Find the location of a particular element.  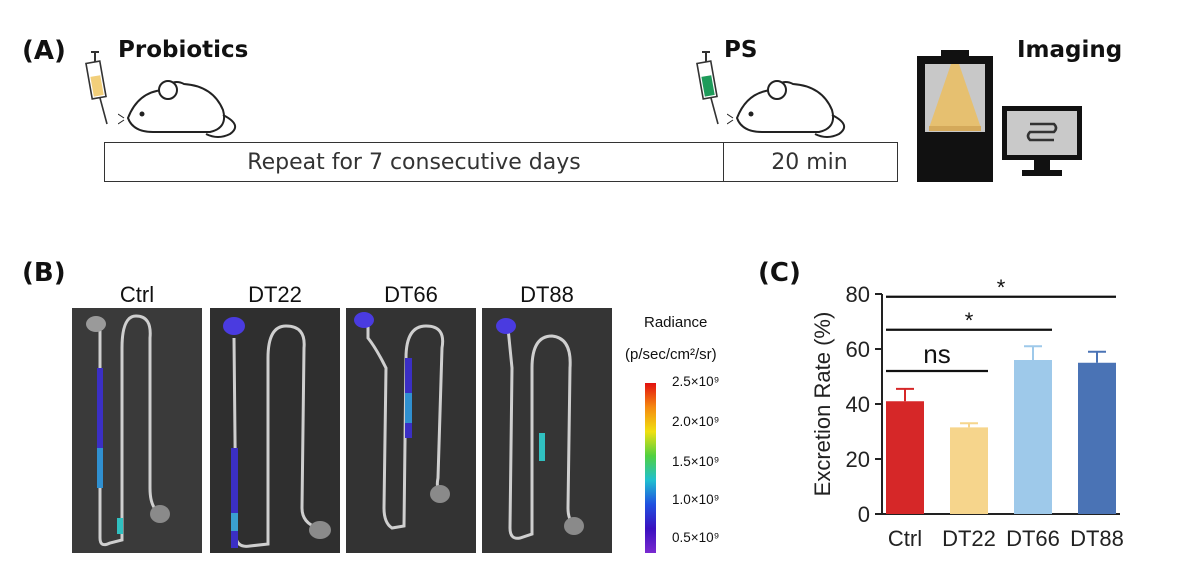

colorbar-tick-2.0: 2.0×10⁹ is located at coordinates (696, 421).